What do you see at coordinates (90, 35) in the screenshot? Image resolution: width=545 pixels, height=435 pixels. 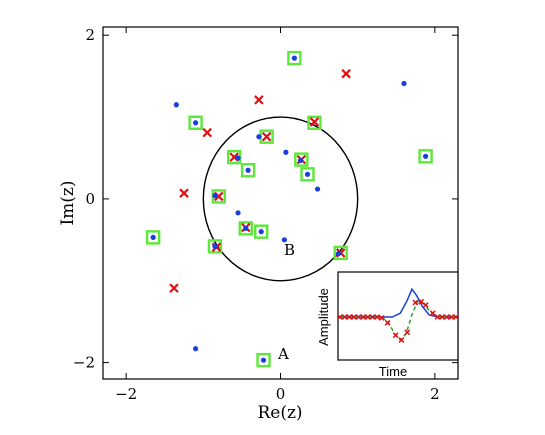 I see `y-tick-label: 2` at bounding box center [90, 35].